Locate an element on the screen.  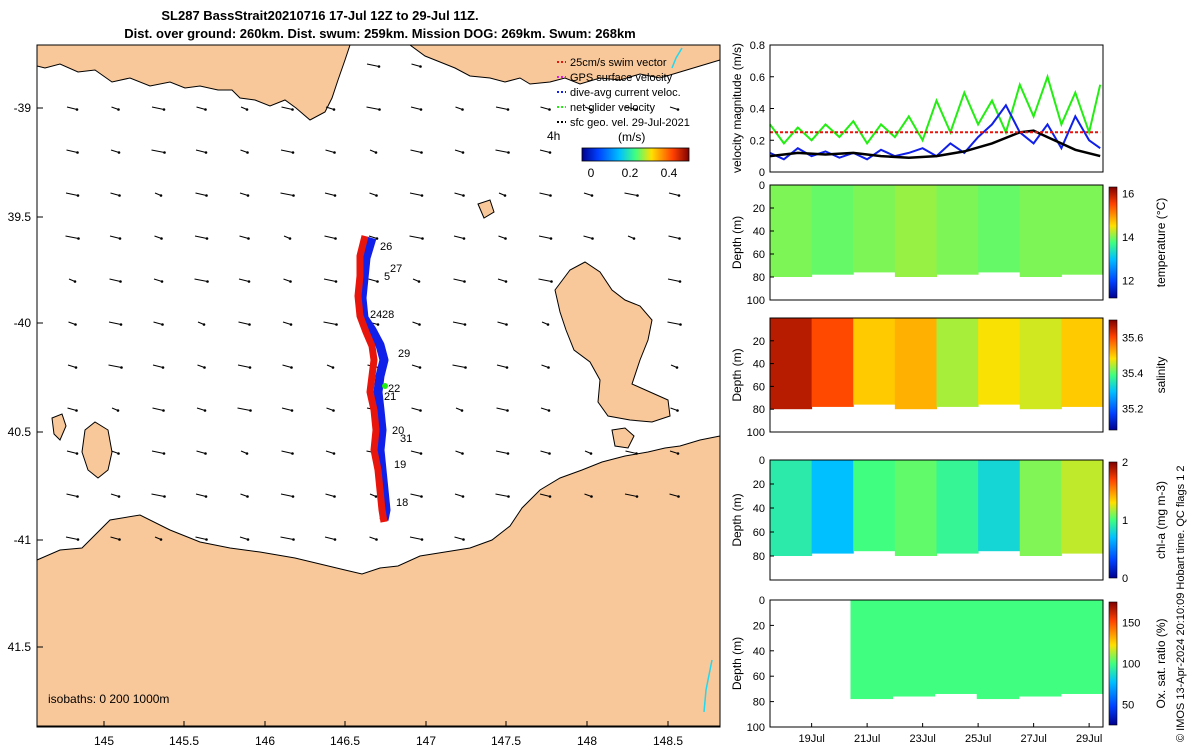
heatmap-axes is located at coordinates (936, 242).